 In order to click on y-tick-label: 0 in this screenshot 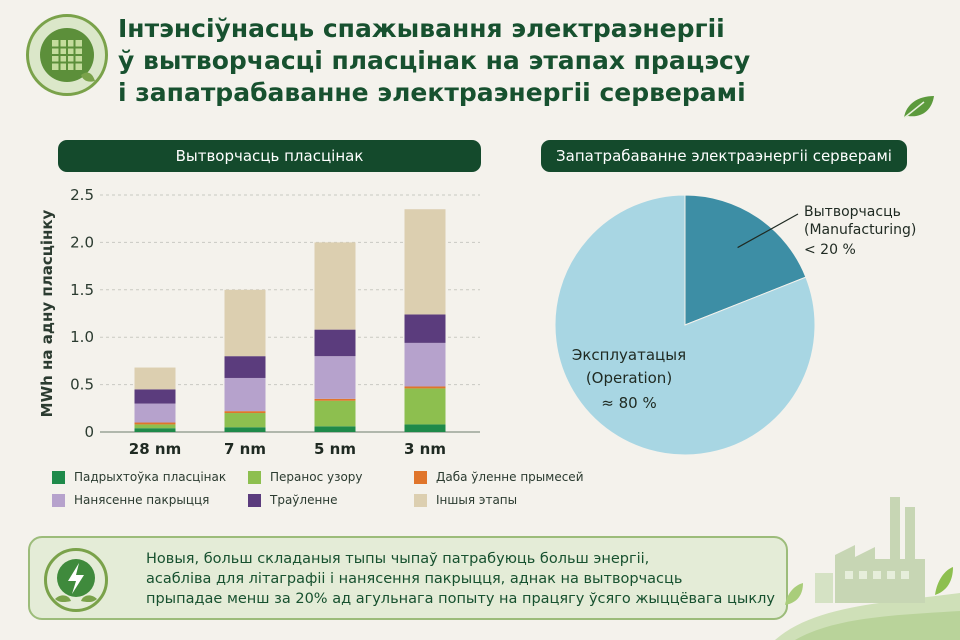, I will do `click(89, 432)`.